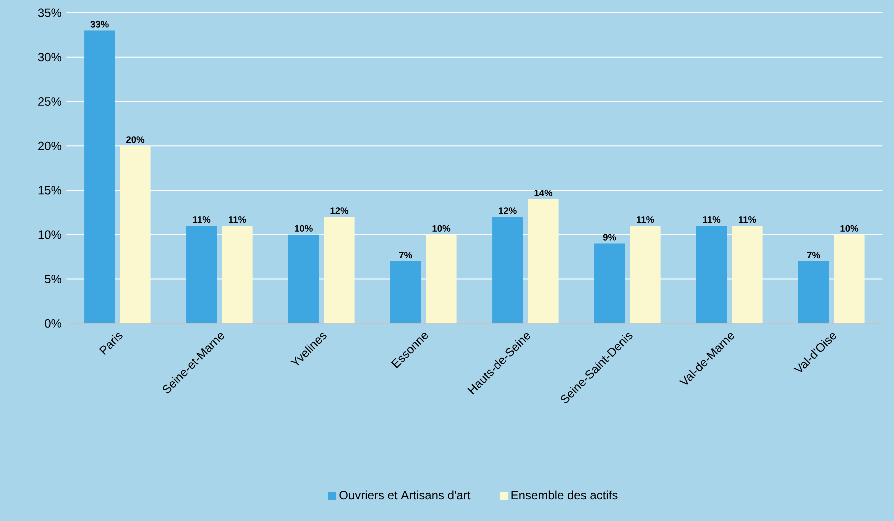 This screenshot has width=894, height=521. I want to click on y-tick-label: 35%, so click(50, 13).